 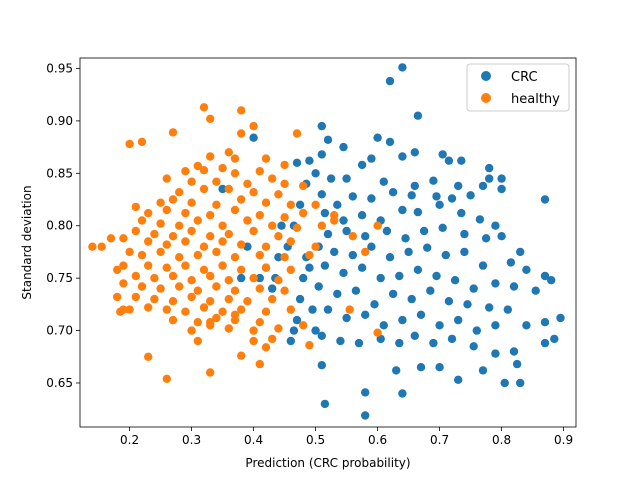 I want to click on legend: CRC healthy, so click(x=518, y=87).